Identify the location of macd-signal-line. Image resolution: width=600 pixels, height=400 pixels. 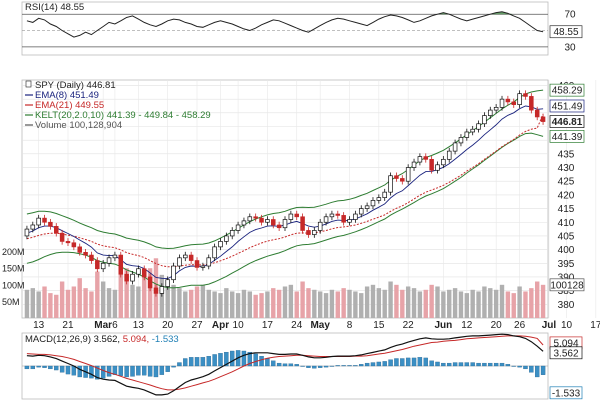
(285, 363).